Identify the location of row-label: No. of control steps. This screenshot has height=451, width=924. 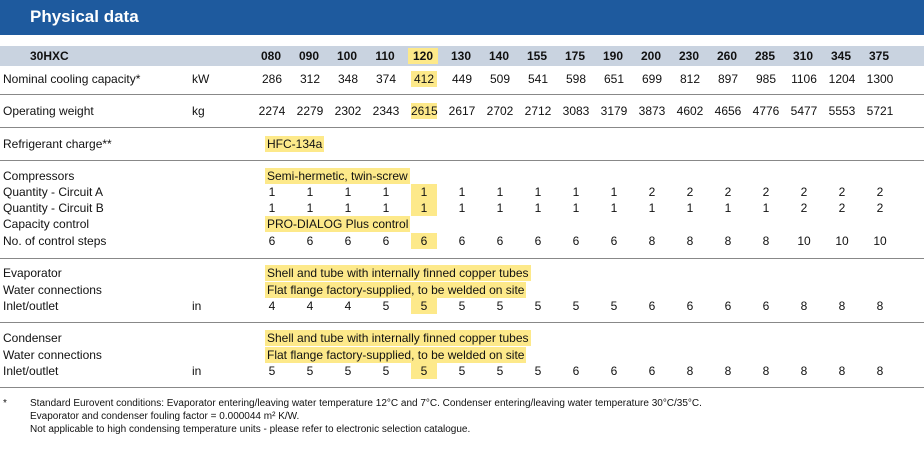
(55, 241).